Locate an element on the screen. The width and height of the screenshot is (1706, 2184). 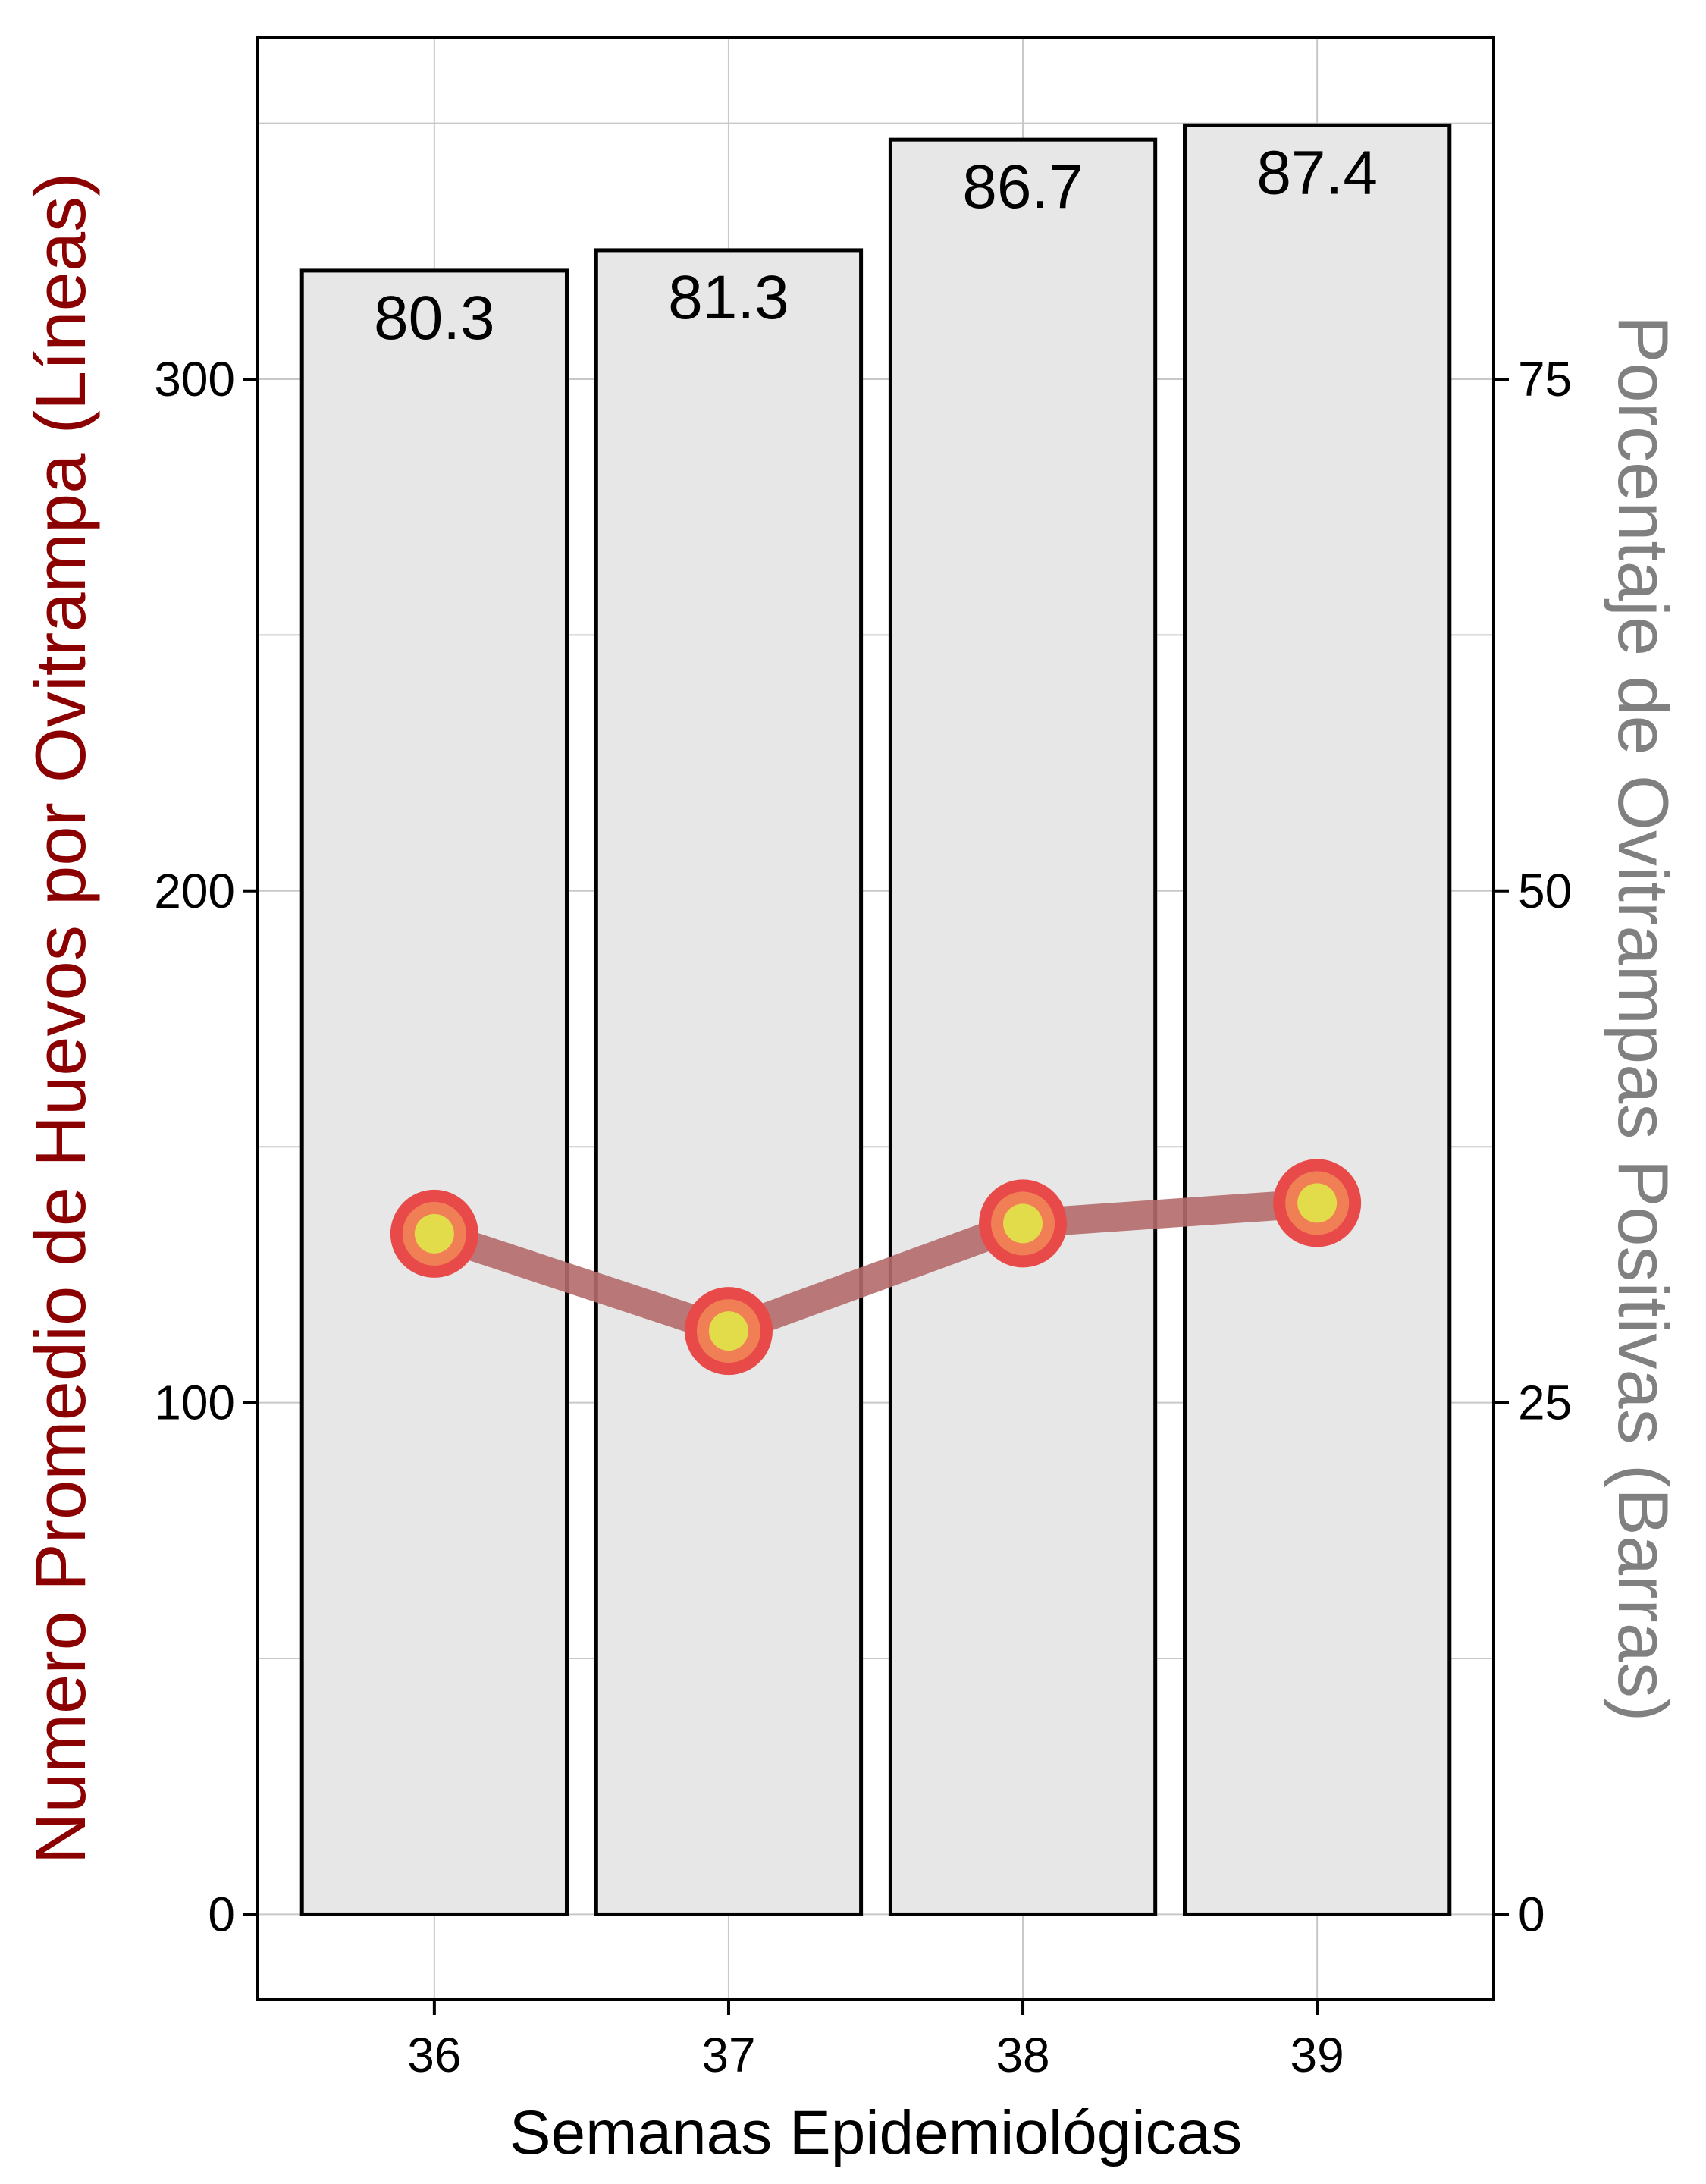
left-tick-label: 100 is located at coordinates (194, 1403).